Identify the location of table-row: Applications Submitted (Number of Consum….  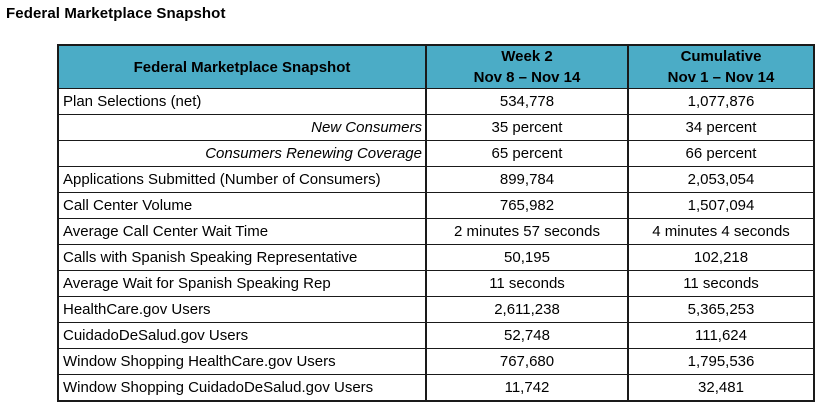
(436, 179).